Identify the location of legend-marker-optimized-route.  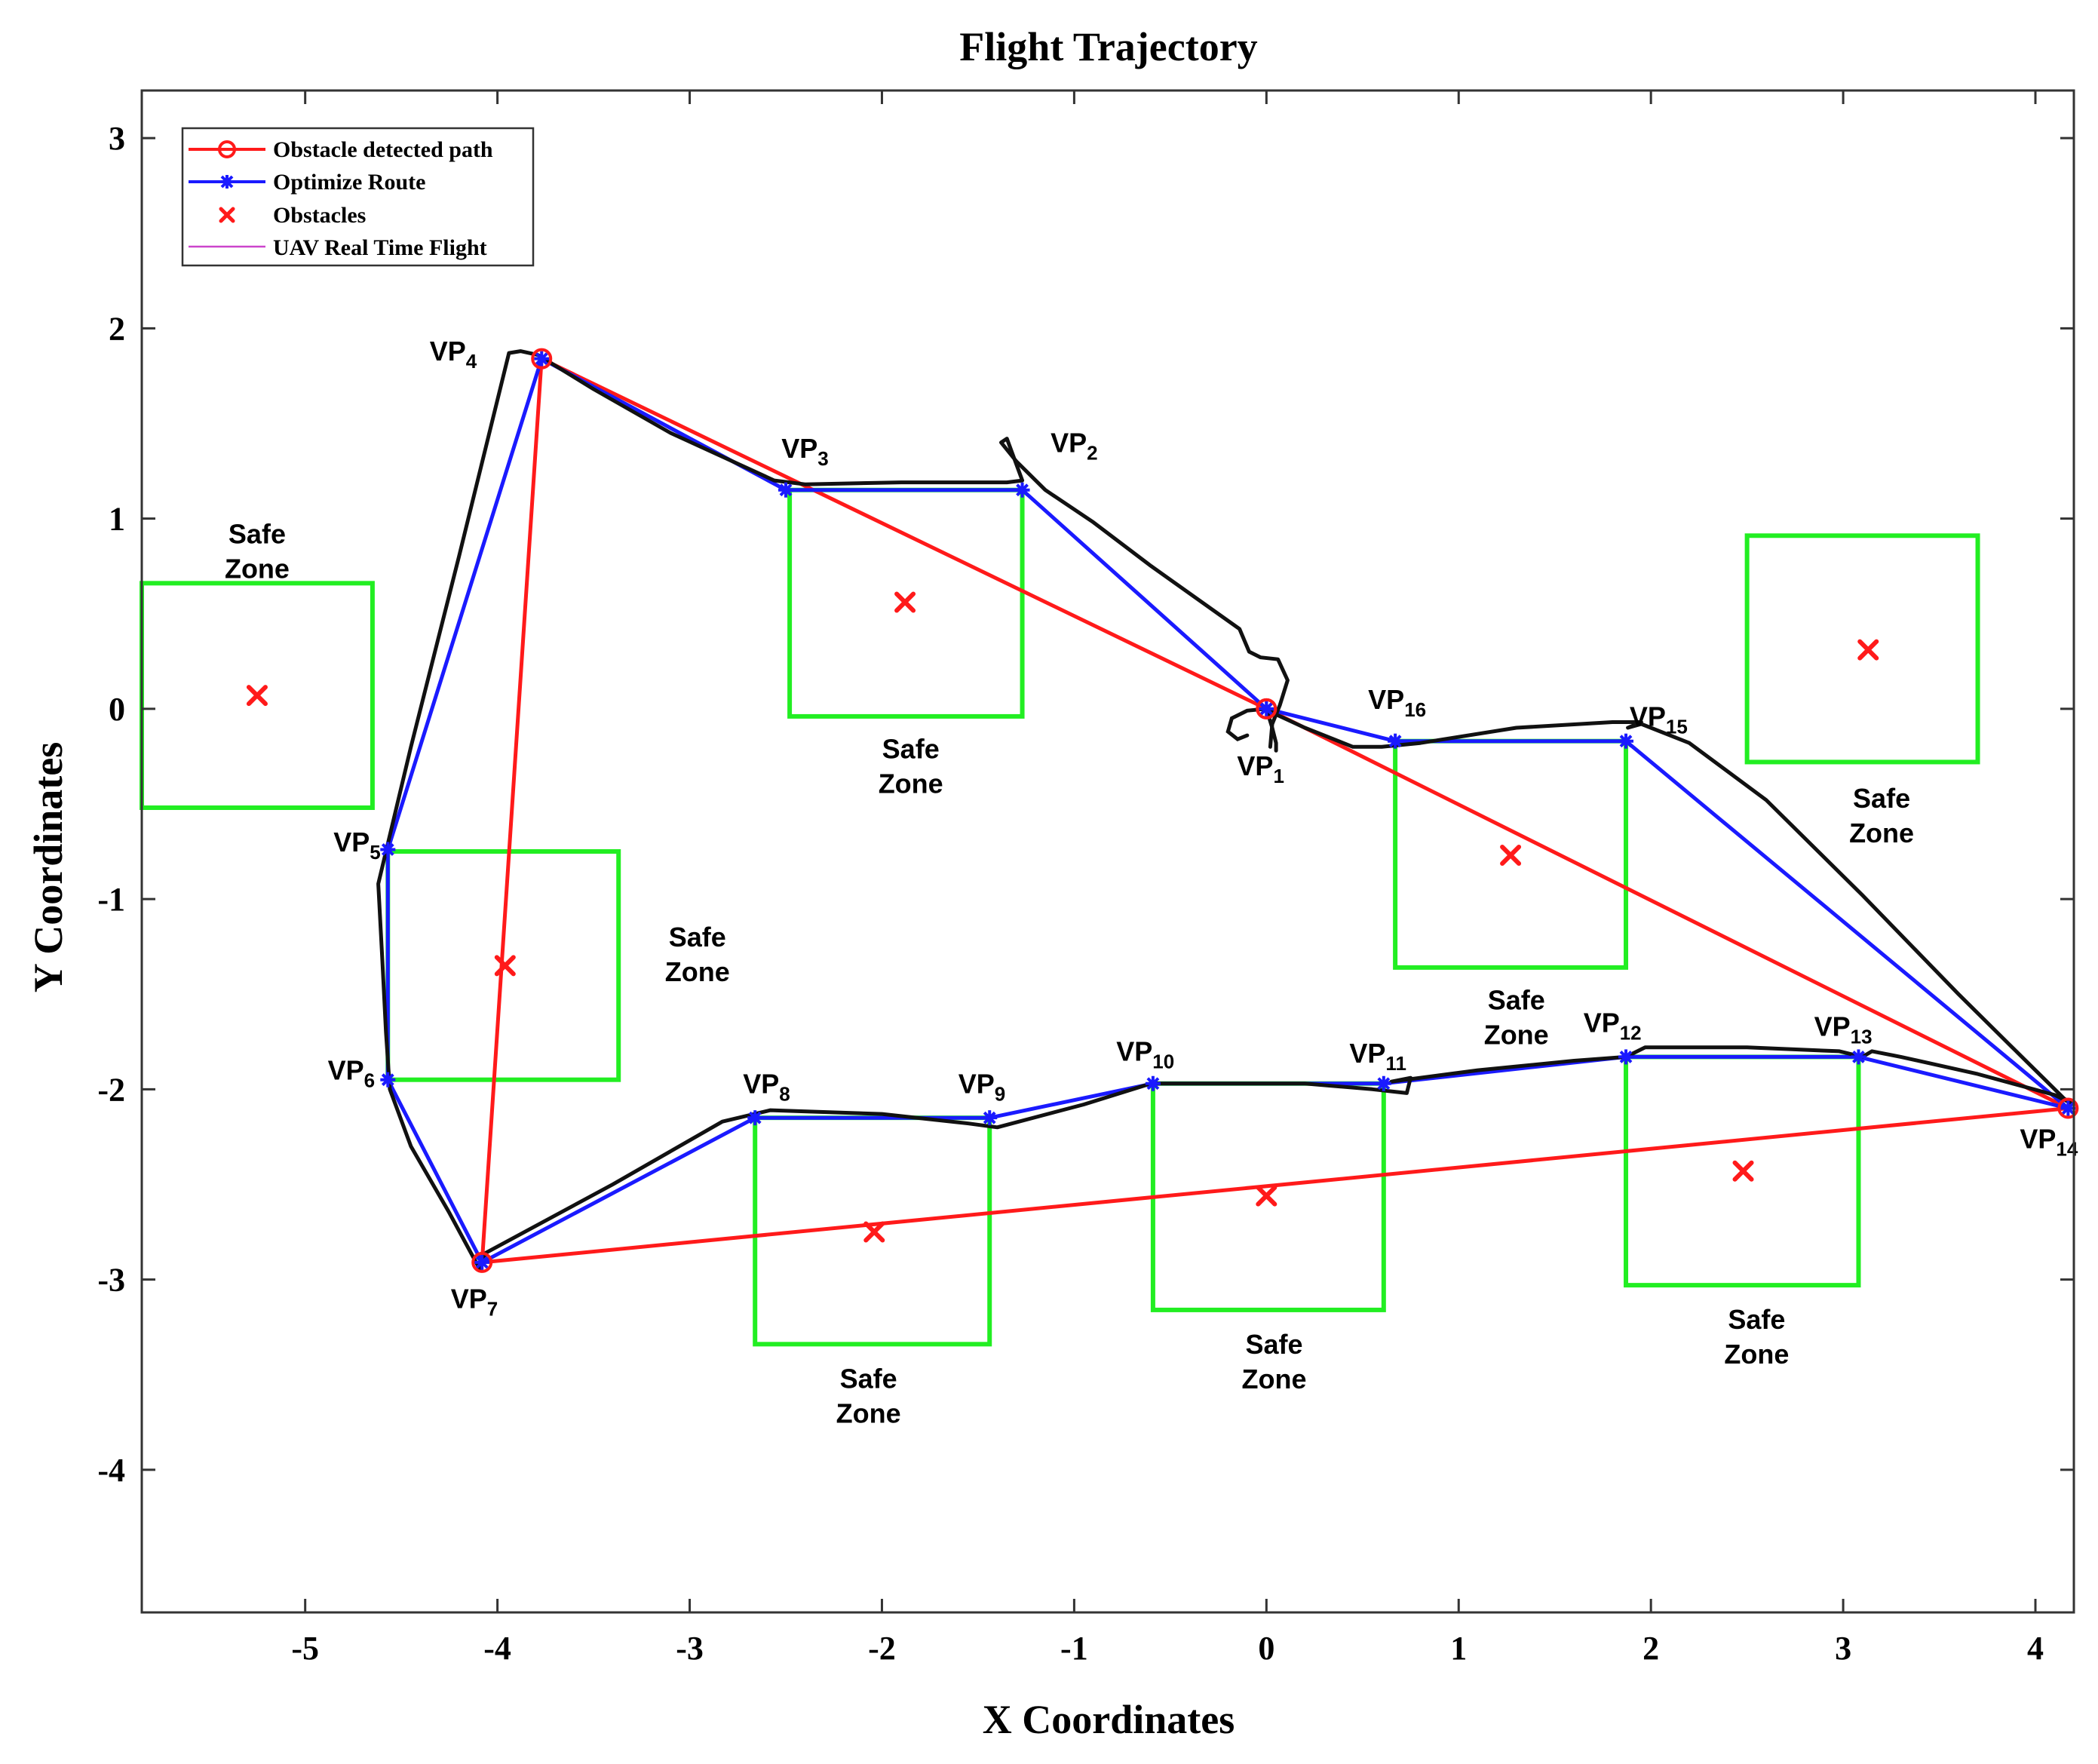
(227, 182).